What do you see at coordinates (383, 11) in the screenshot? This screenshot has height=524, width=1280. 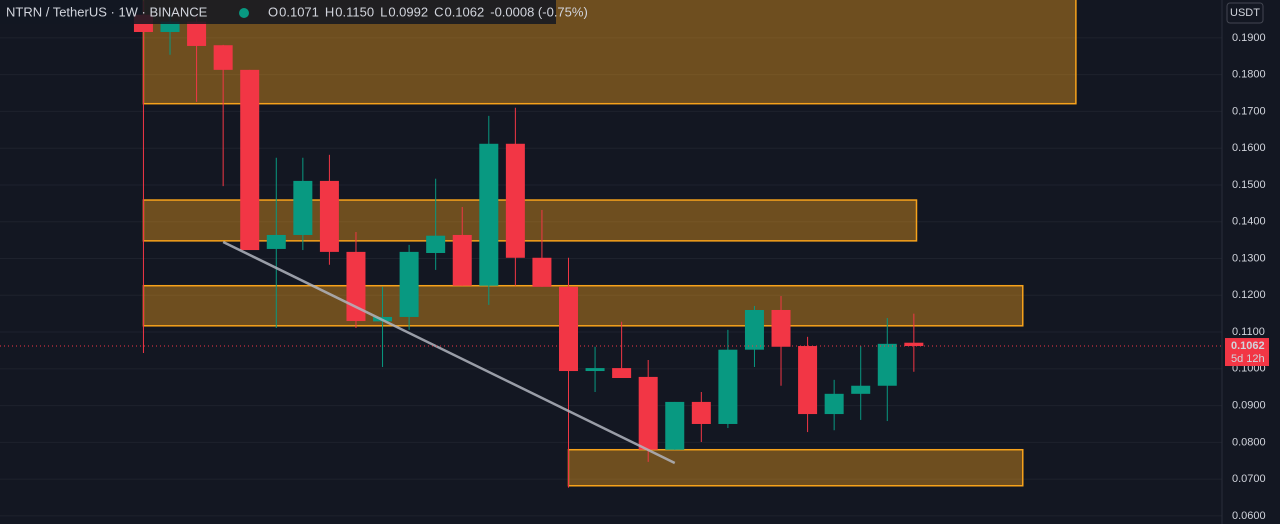 I see `ohlc-key: L` at bounding box center [383, 11].